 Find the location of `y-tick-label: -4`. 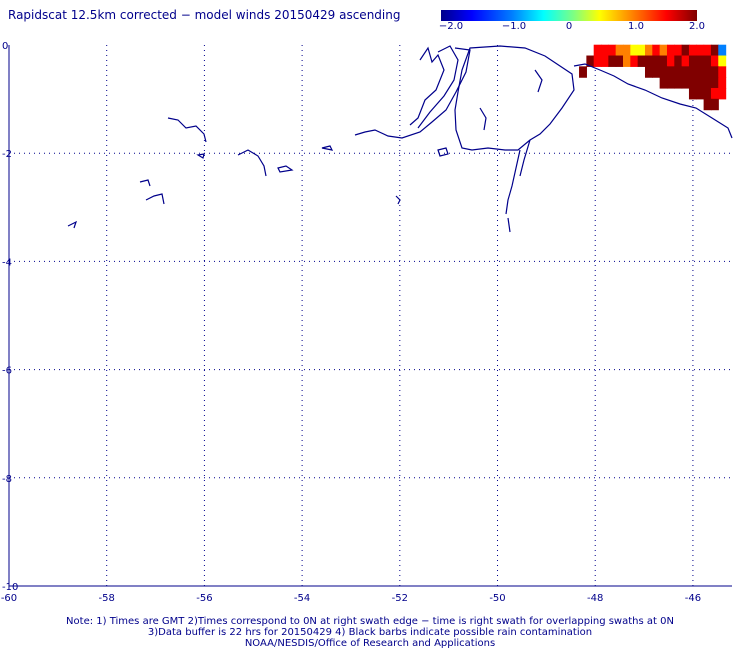

y-tick-label: -4 is located at coordinates (7, 262).